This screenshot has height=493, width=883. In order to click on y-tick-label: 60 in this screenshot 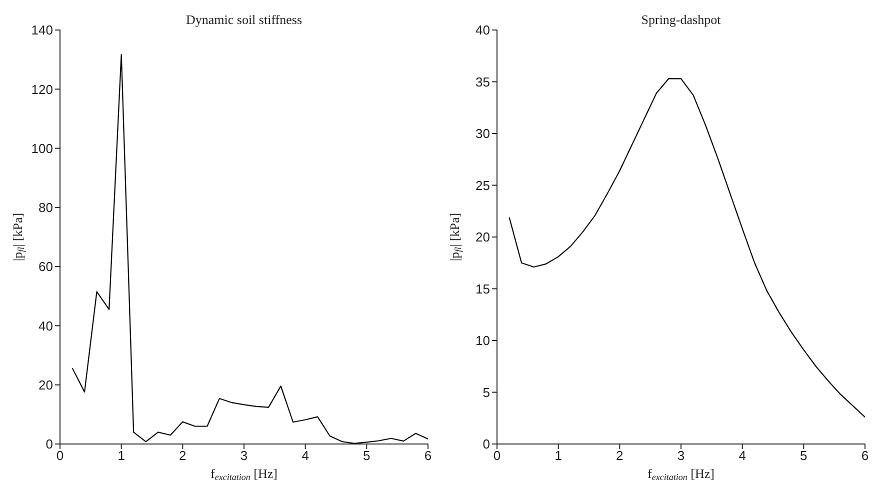, I will do `click(45, 266)`.